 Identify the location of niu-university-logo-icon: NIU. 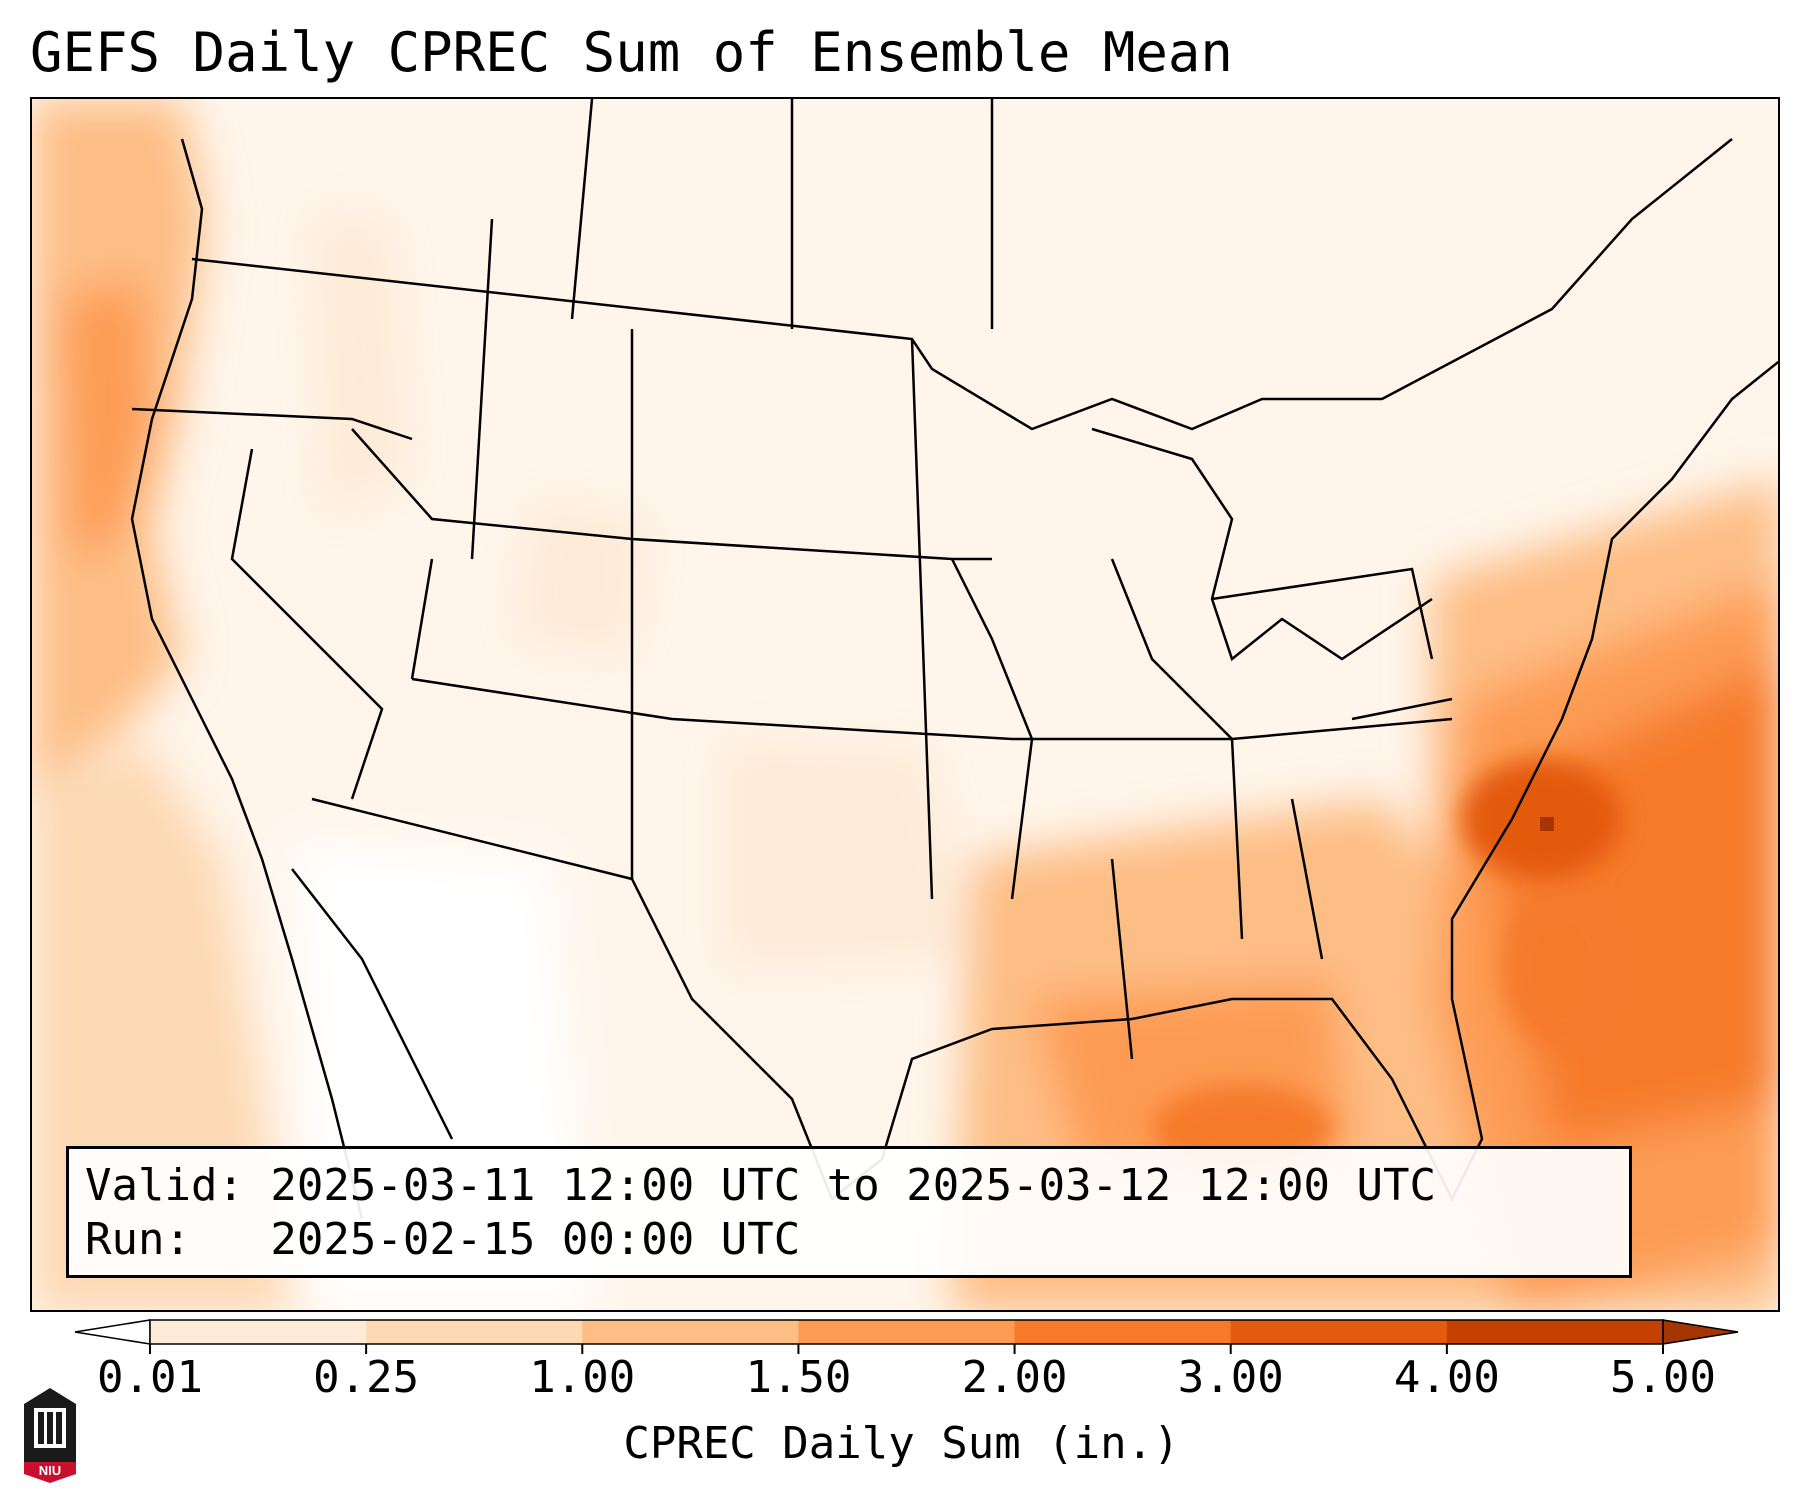
(50, 1435).